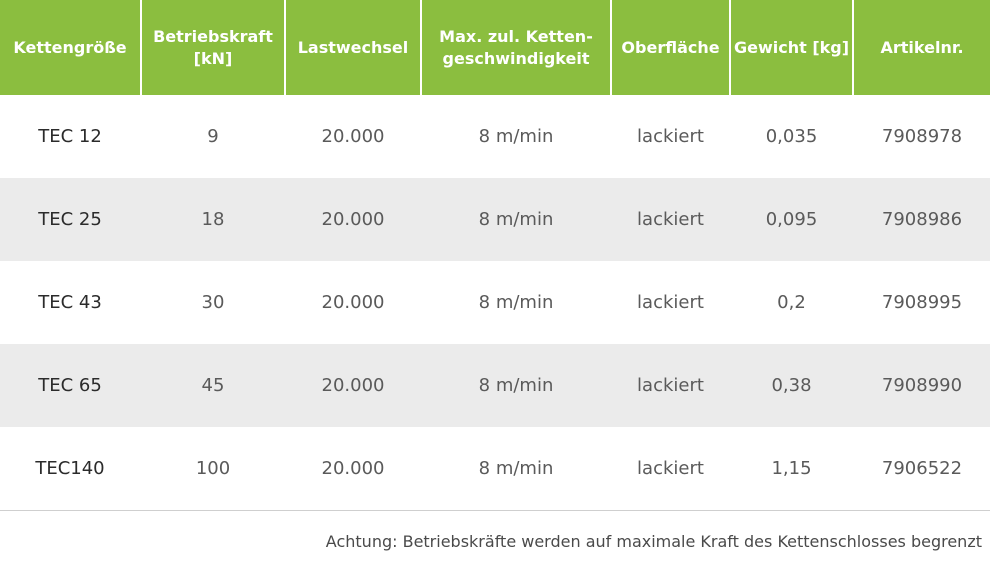  What do you see at coordinates (70, 468) in the screenshot?
I see `cell-kettengroesse: TEC140` at bounding box center [70, 468].